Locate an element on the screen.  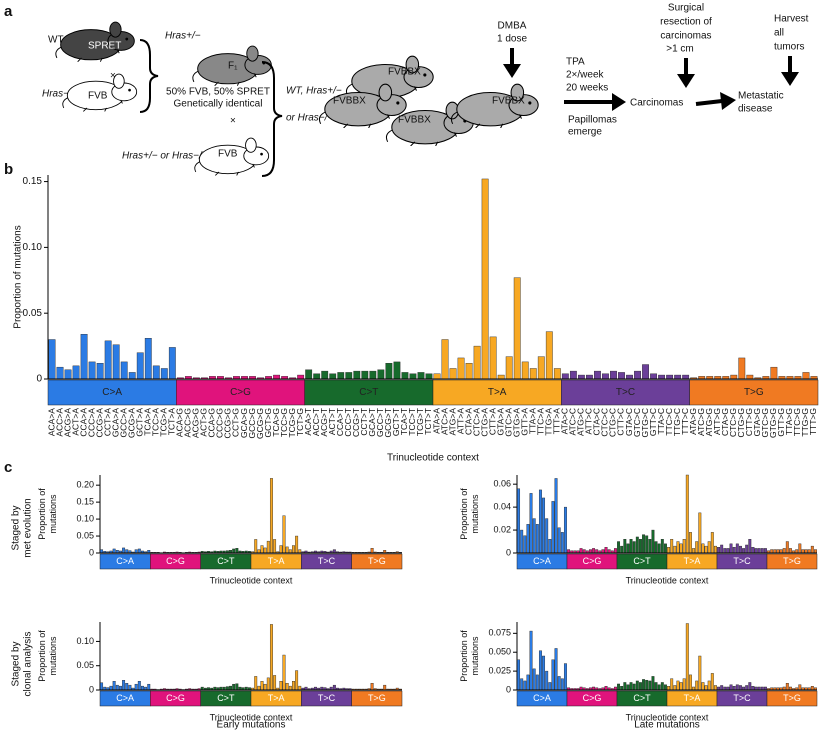
x-tick-label: TCG>T is located at coordinates (420, 422).